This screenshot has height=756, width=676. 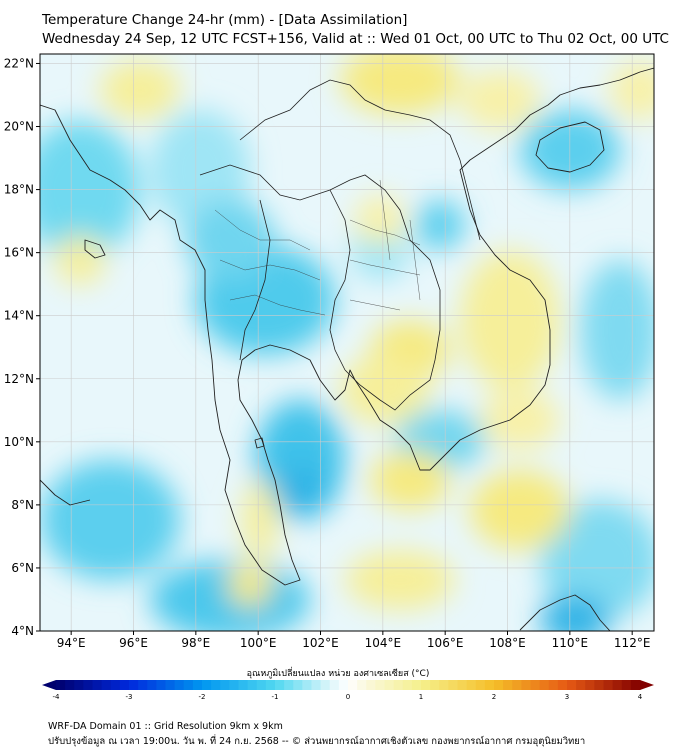 I want to click on lat-tick-label: 12°N, so click(x=19, y=379).